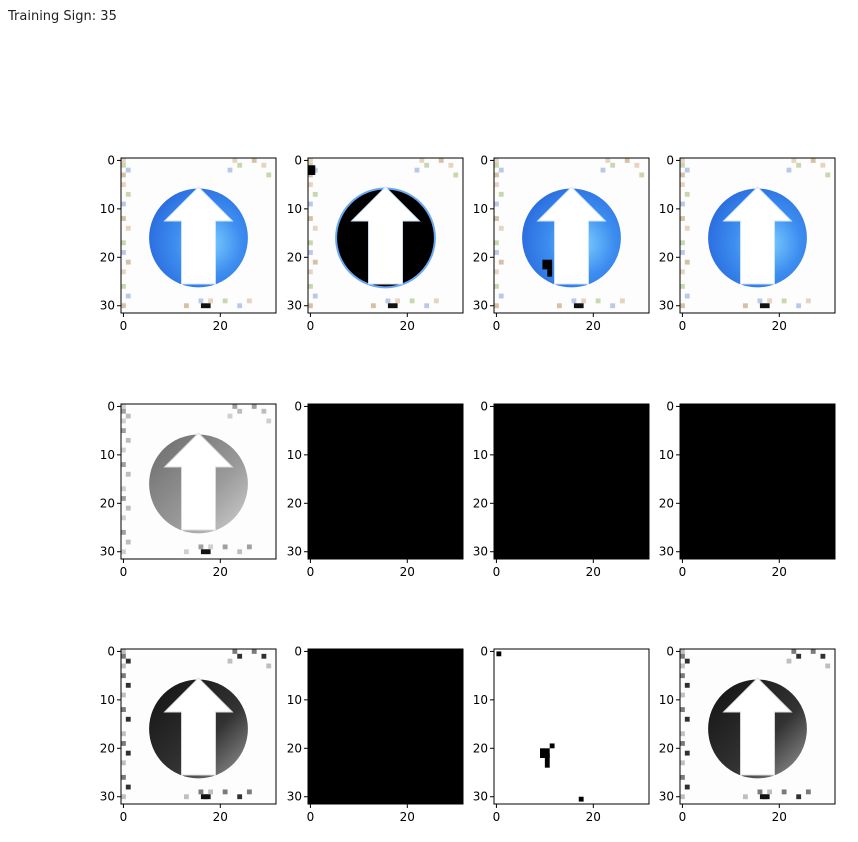  I want to click on figure-title: Training Sign: 35, so click(62, 16).